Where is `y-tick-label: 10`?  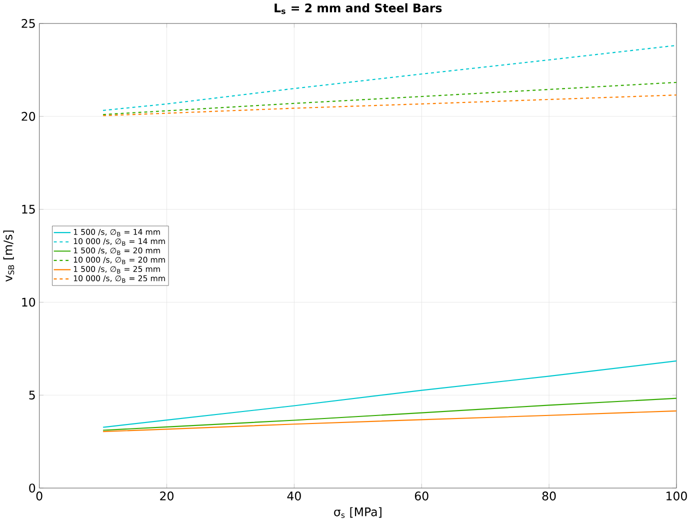 y-tick-label: 10 is located at coordinates (29, 302).